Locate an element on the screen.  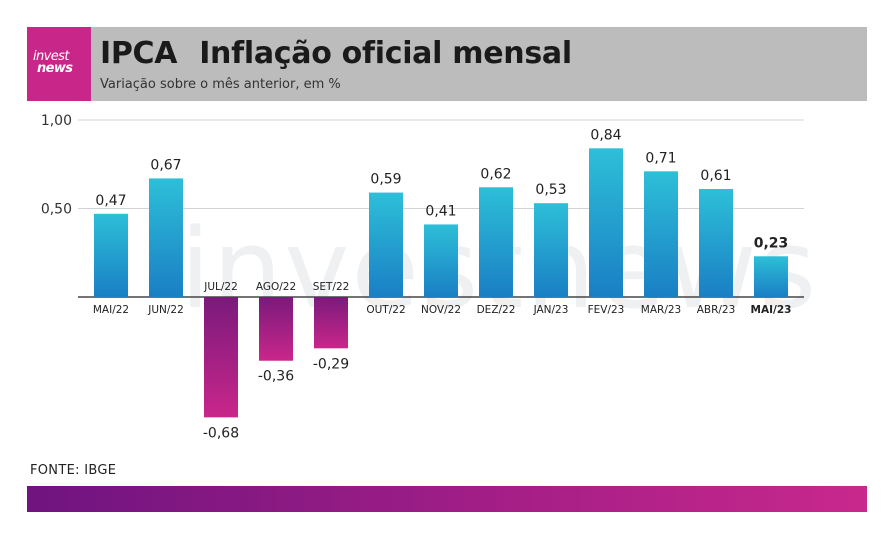
chart-subtitle: Variação sobre o mês anterior, em % is located at coordinates (220, 84).